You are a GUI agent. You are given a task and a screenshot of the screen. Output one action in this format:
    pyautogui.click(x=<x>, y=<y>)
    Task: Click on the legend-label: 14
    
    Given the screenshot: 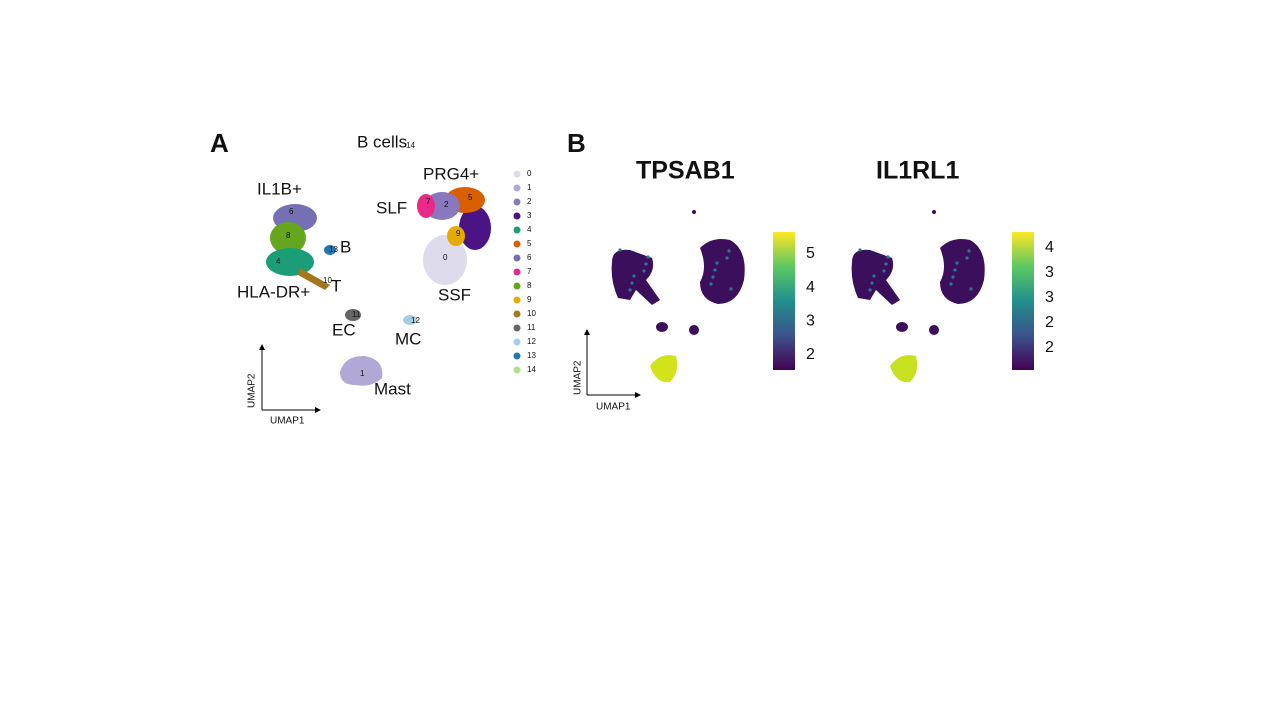 What is the action you would take?
    pyautogui.click(x=531, y=369)
    